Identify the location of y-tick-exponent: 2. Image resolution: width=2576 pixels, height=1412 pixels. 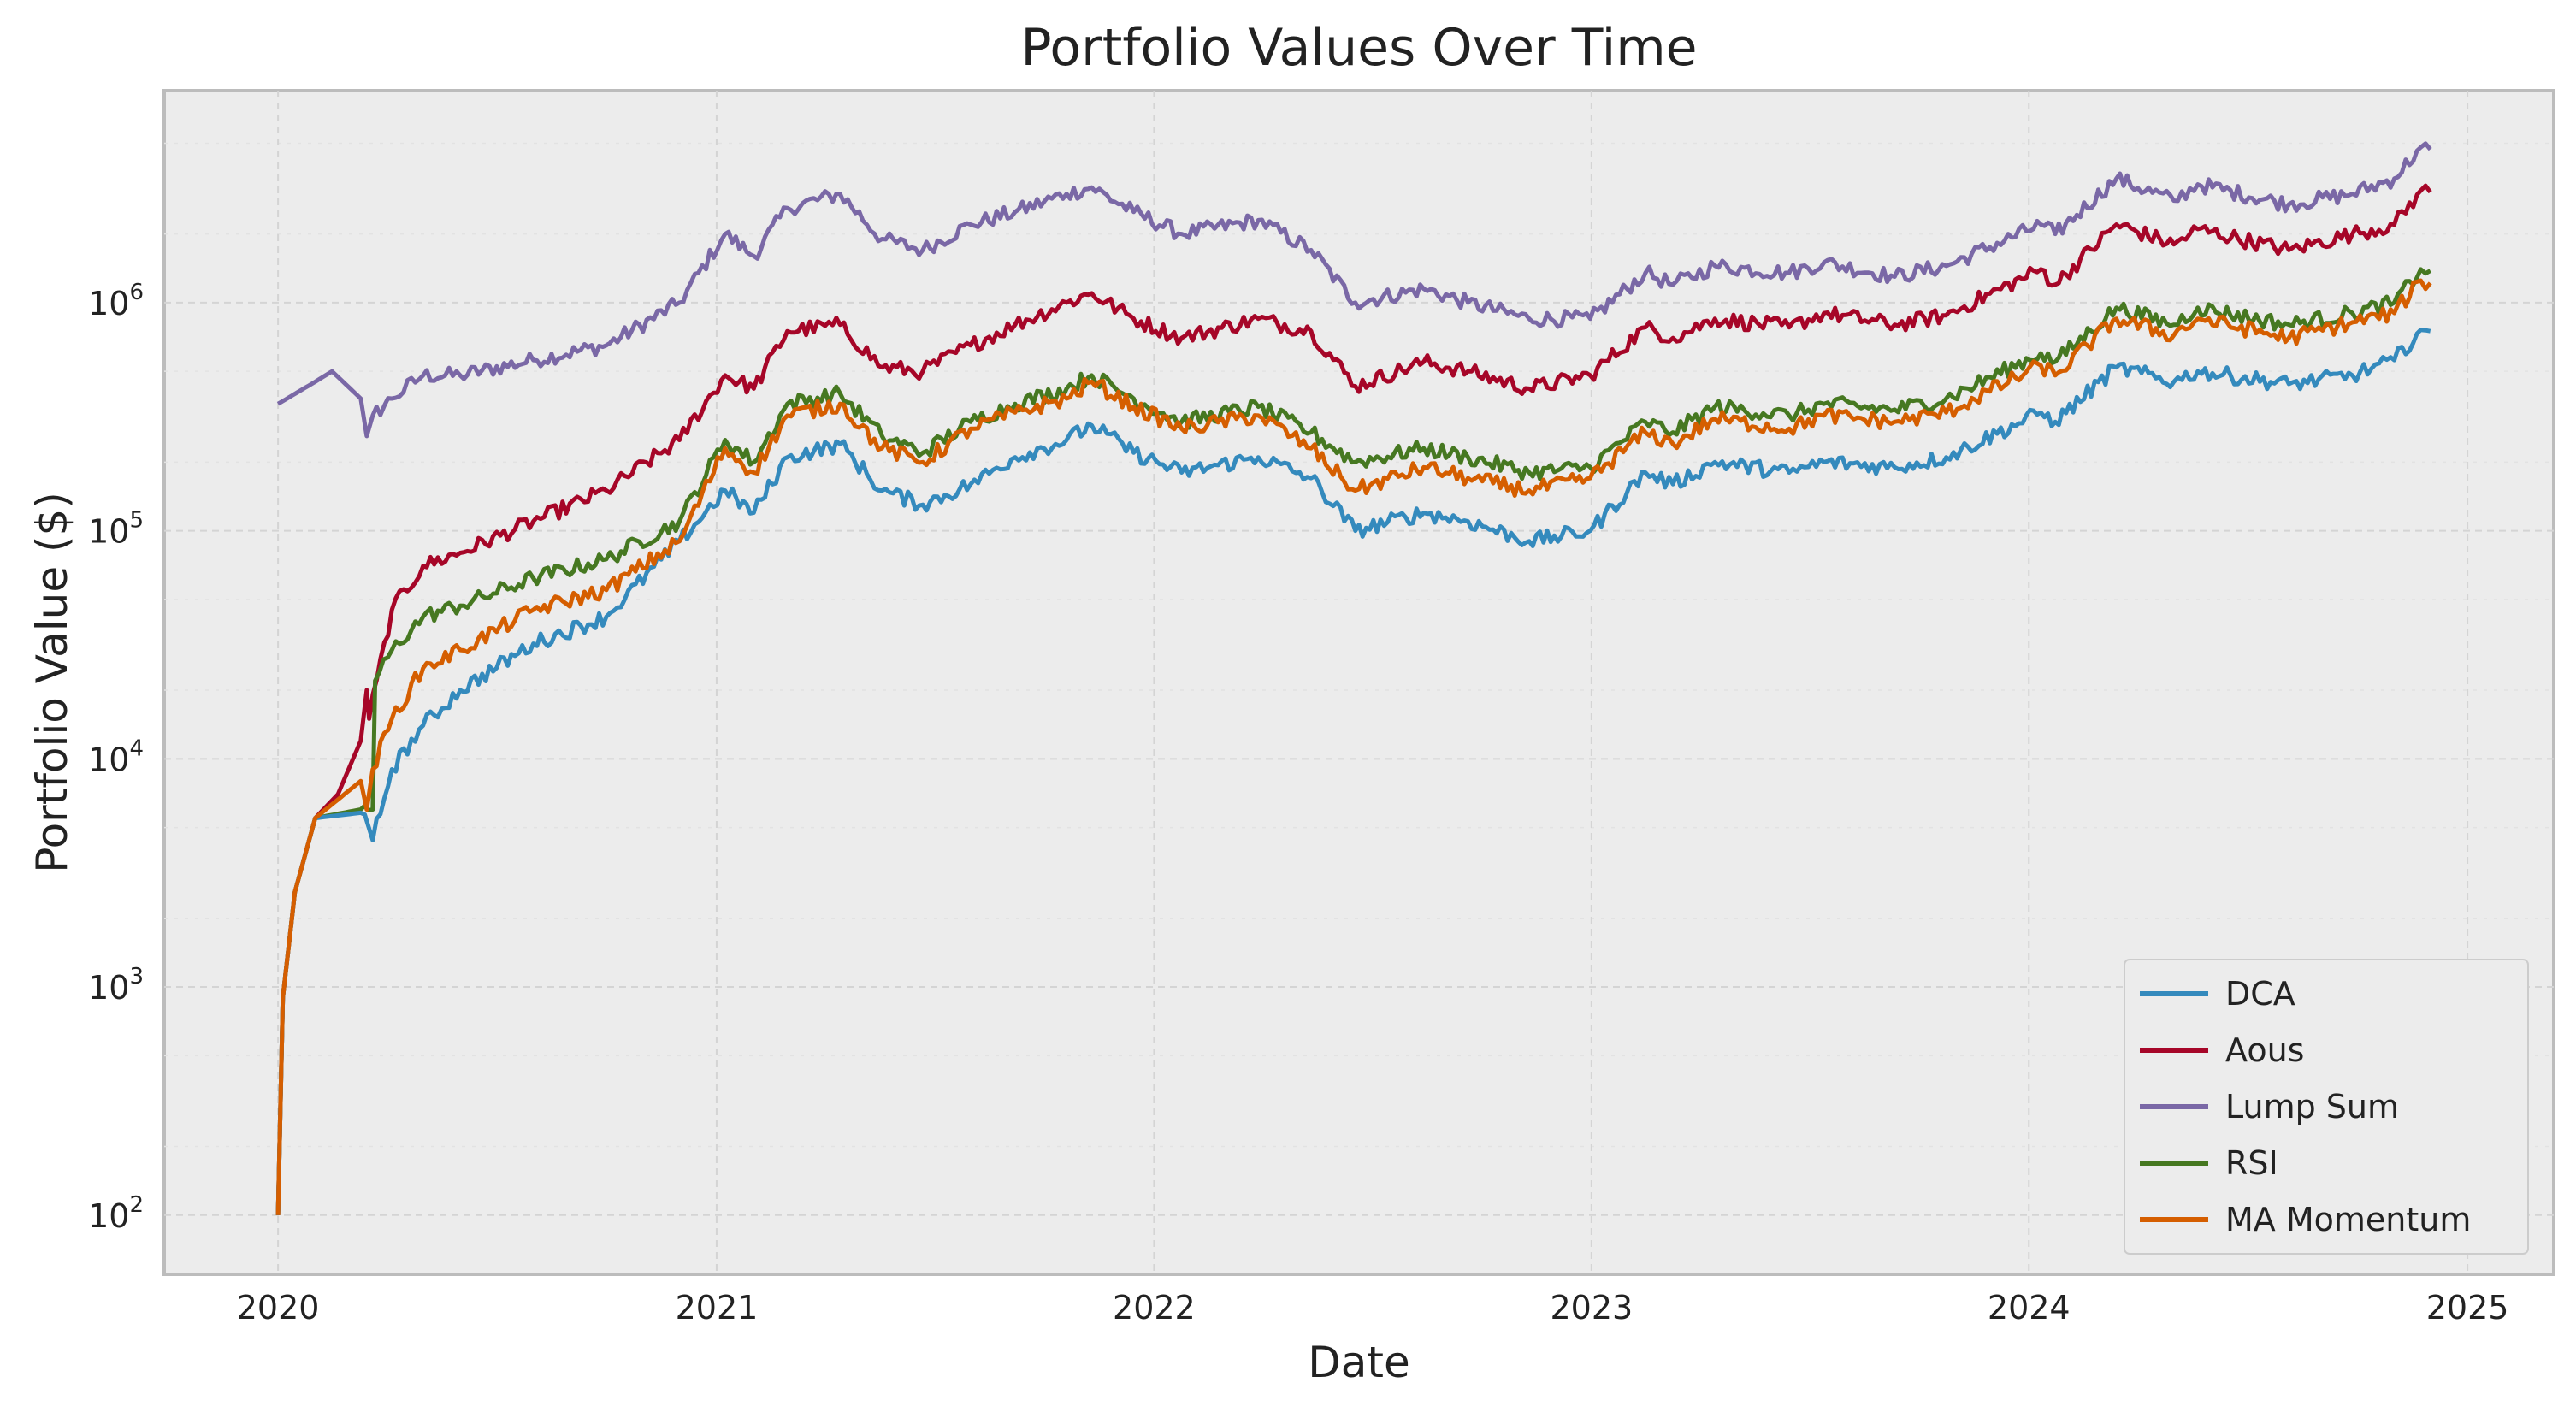
(136, 1205).